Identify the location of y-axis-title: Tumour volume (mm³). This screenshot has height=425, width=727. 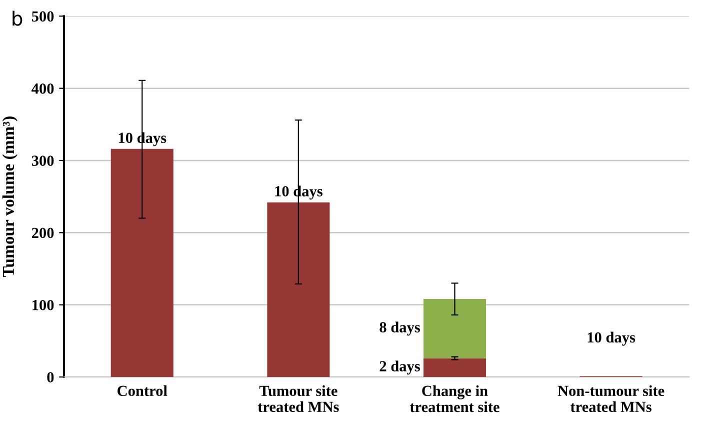
(10, 197).